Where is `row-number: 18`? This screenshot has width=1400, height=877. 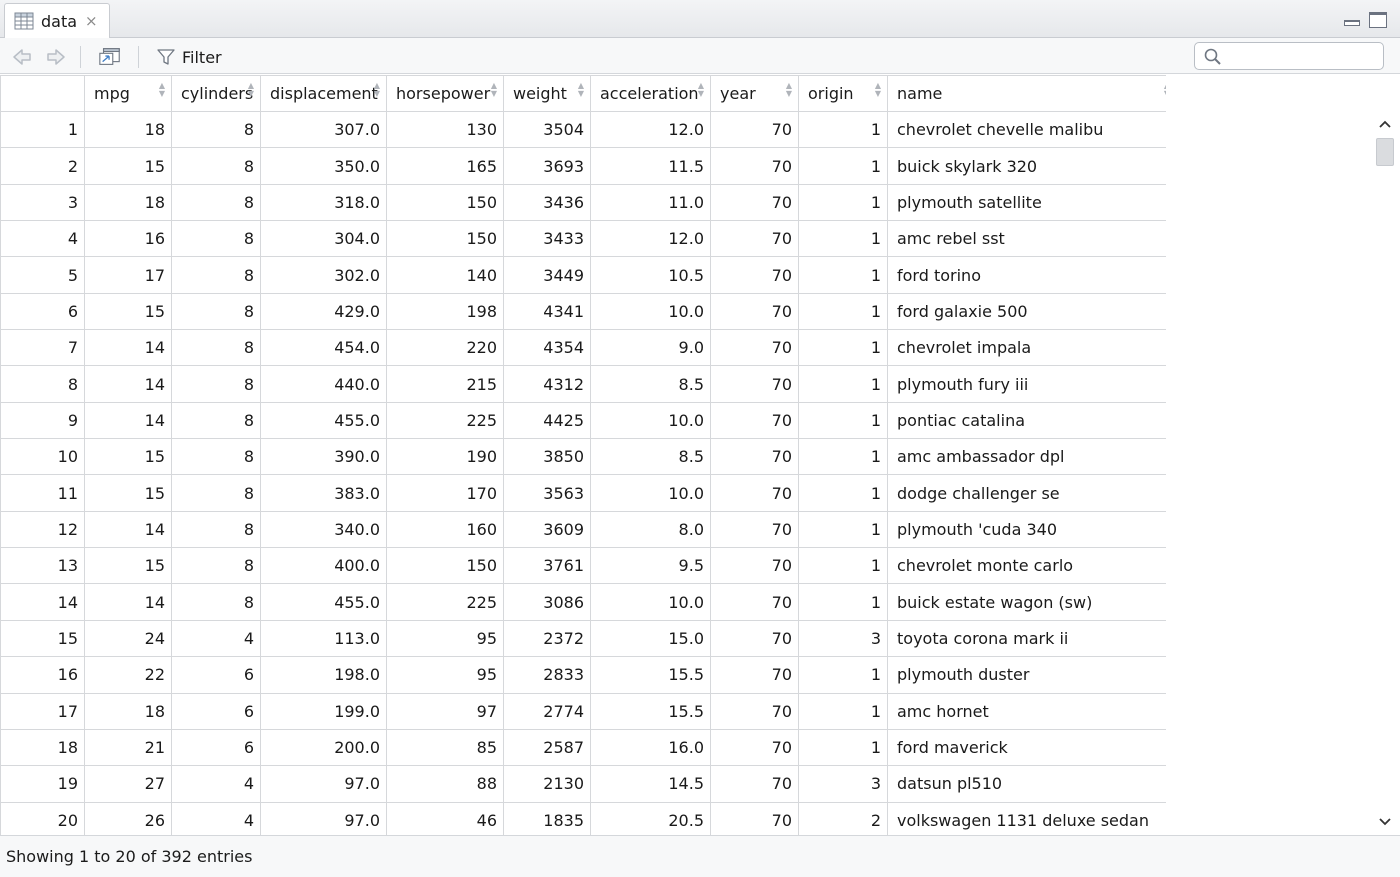
row-number: 18 is located at coordinates (42, 747).